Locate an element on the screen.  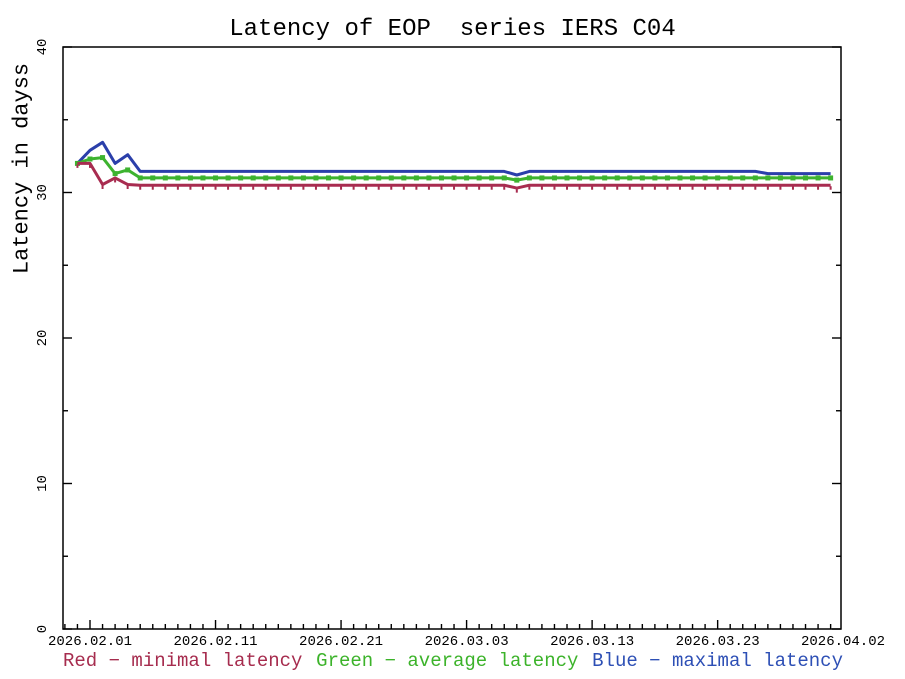
y-tick-label: 0 is located at coordinates (43, 629).